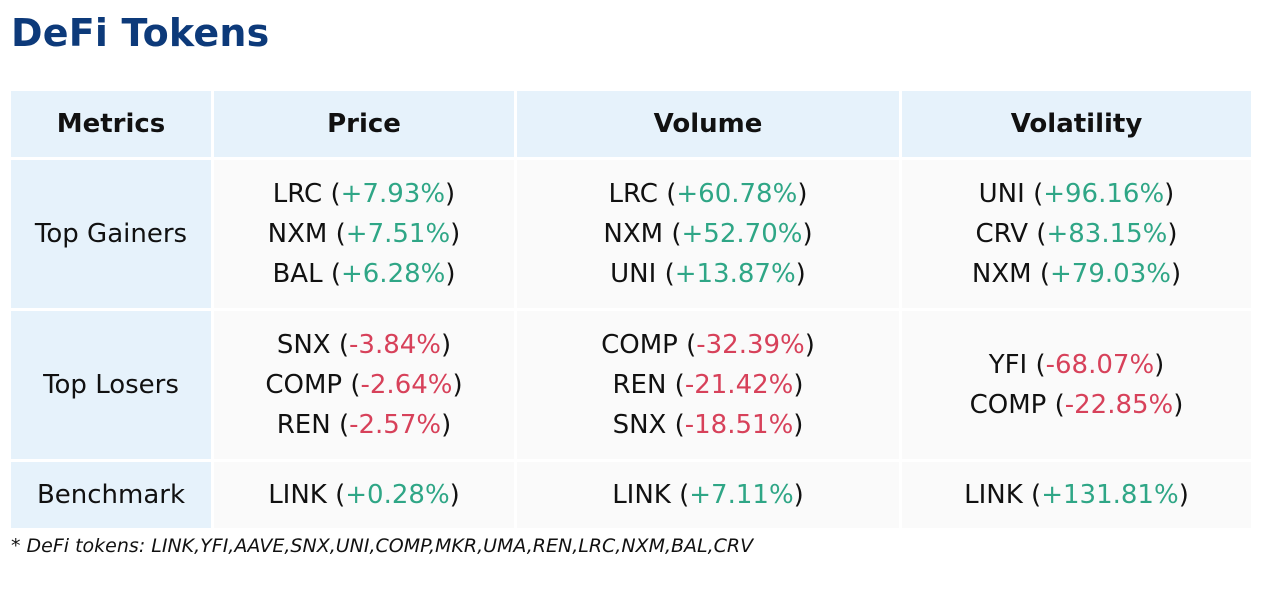 This screenshot has width=1264, height=594. What do you see at coordinates (111, 385) in the screenshot?
I see `row-label: Top Losers` at bounding box center [111, 385].